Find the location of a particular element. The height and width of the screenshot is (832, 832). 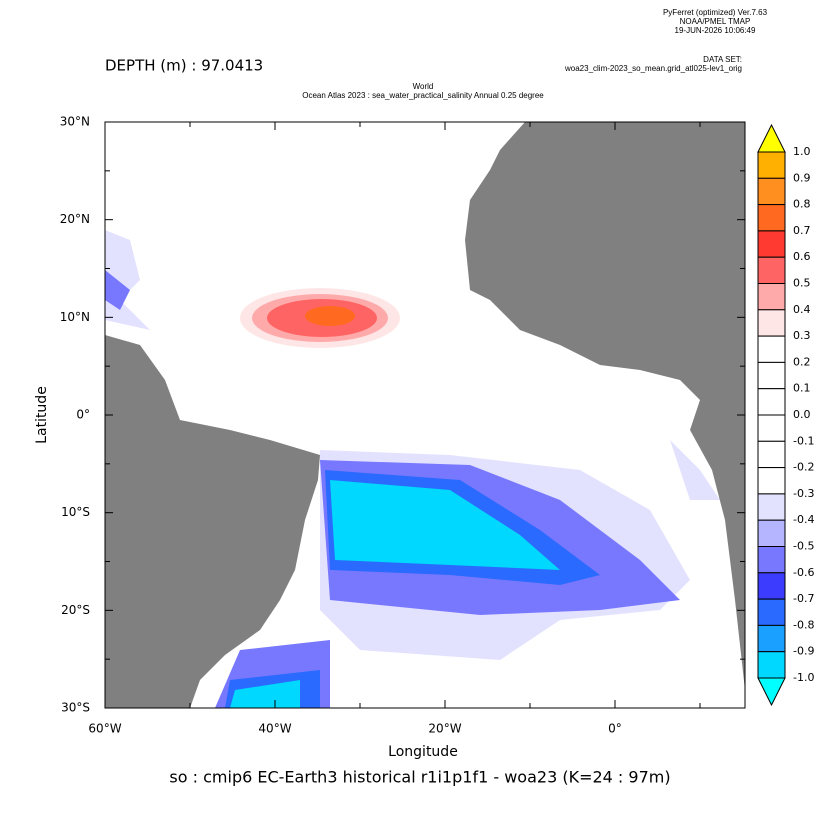

colorbar-label: -0.6 is located at coordinates (803, 572).